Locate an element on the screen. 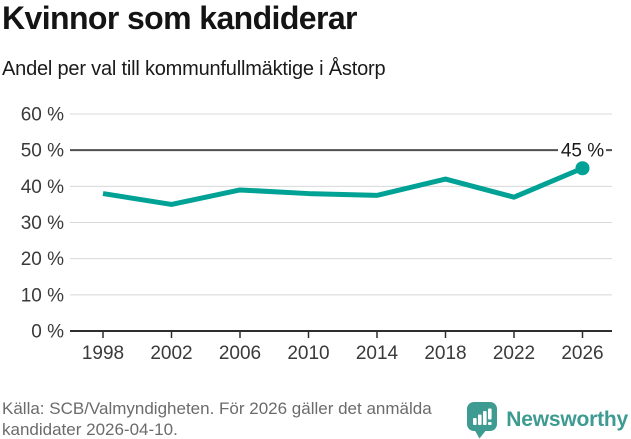 This screenshot has height=439, width=631. x-tick-label: 2014 is located at coordinates (377, 353).